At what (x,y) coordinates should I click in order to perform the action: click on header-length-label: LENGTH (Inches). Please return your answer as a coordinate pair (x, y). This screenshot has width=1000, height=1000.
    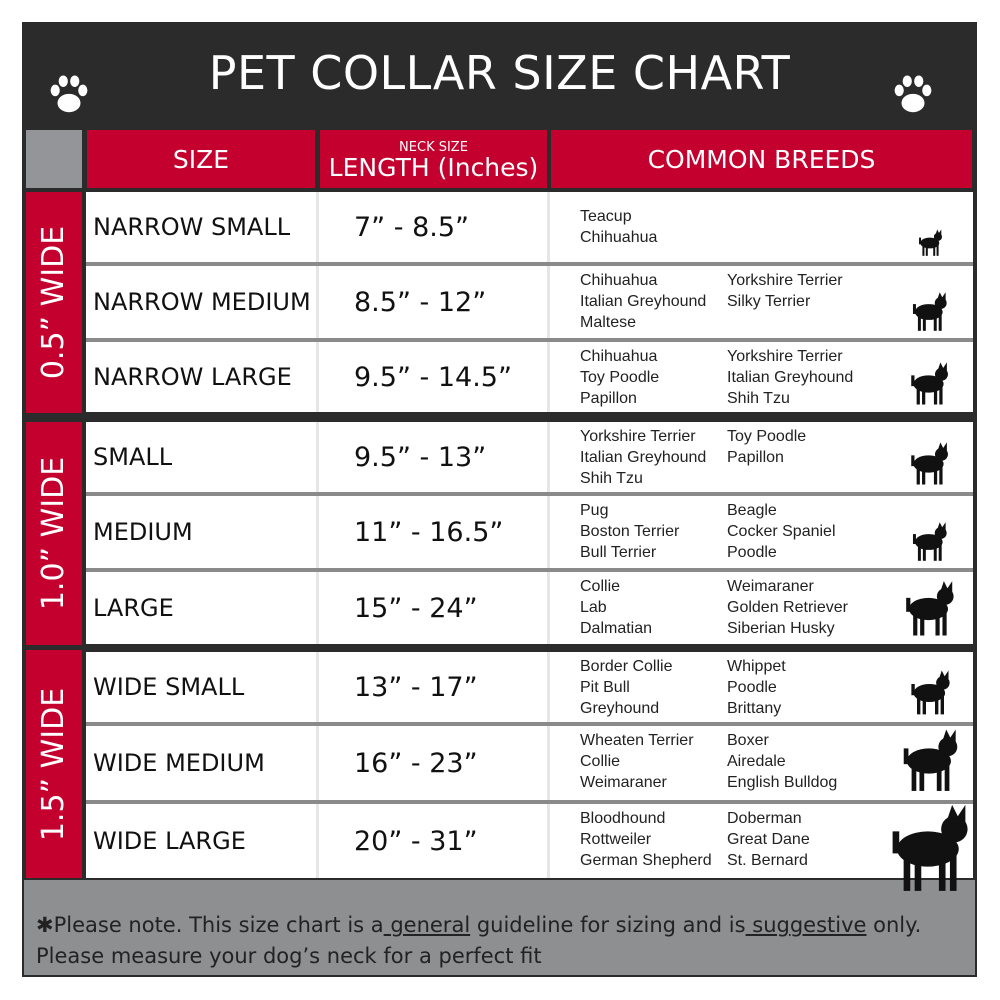
    Looking at the image, I should click on (433, 167).